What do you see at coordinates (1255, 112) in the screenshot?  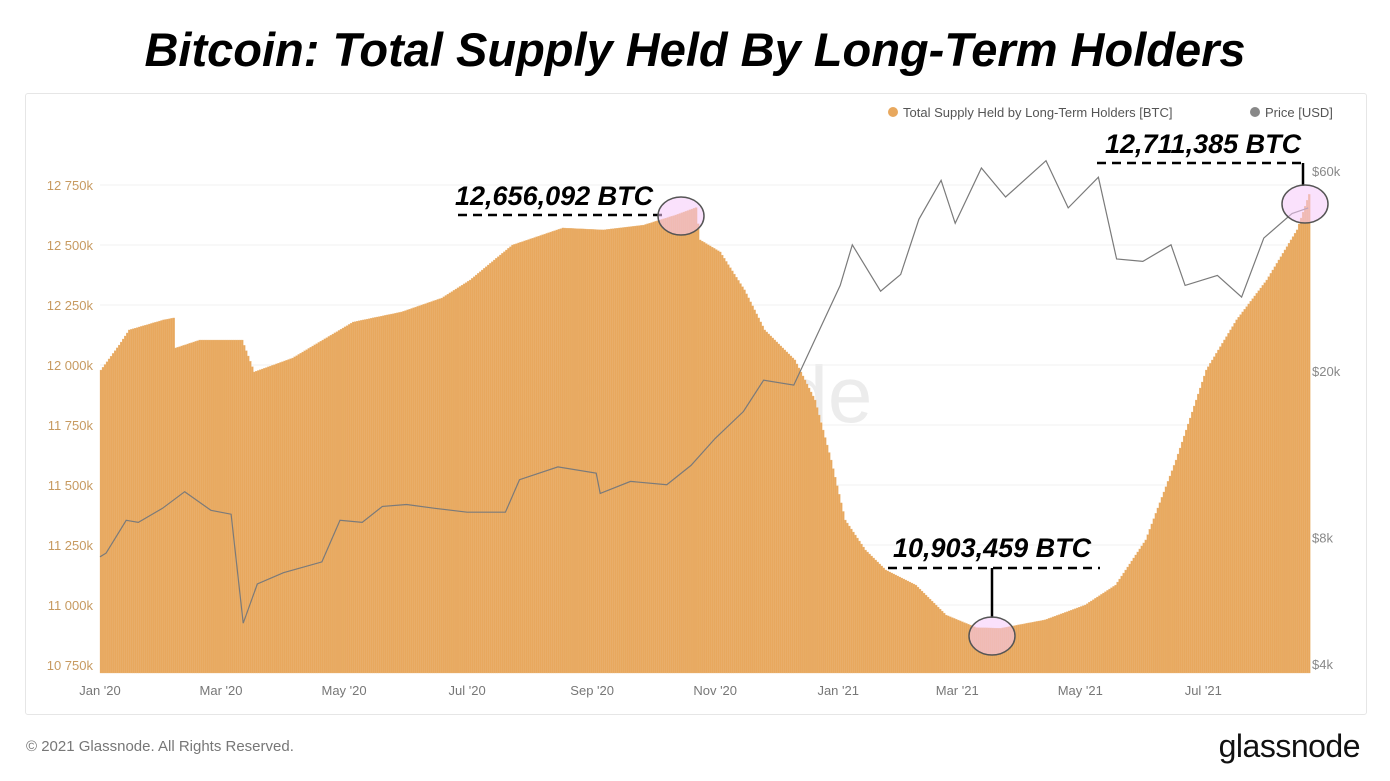 I see `legend-marker` at bounding box center [1255, 112].